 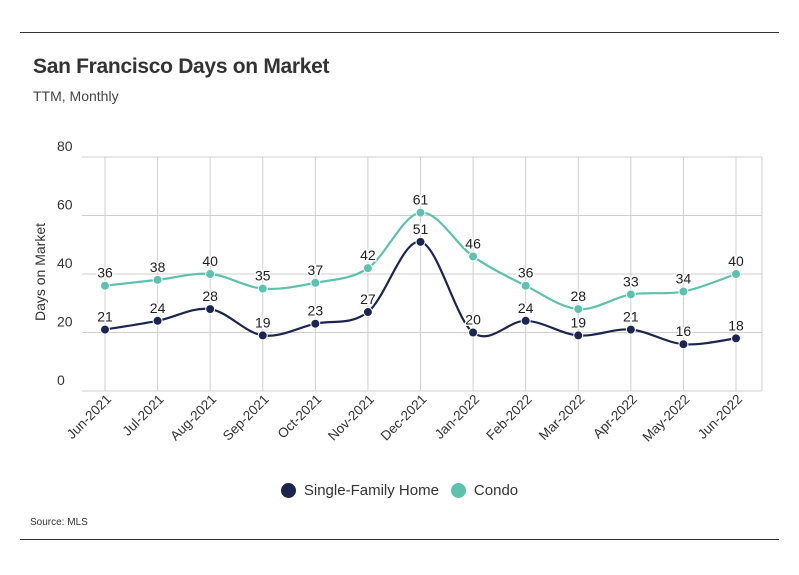 What do you see at coordinates (193, 418) in the screenshot?
I see `x-tick-label: Aug-2021` at bounding box center [193, 418].